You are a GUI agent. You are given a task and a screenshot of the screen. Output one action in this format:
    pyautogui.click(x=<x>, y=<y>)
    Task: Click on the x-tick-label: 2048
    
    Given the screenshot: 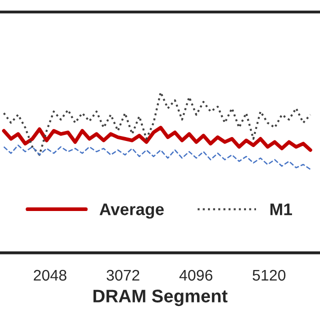 What is the action you would take?
    pyautogui.click(x=50, y=275)
    